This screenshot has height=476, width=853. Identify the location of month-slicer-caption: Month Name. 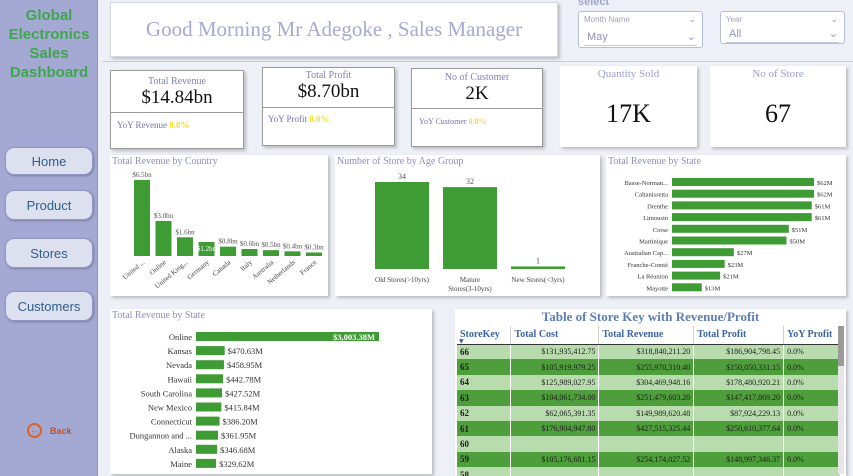
(607, 19).